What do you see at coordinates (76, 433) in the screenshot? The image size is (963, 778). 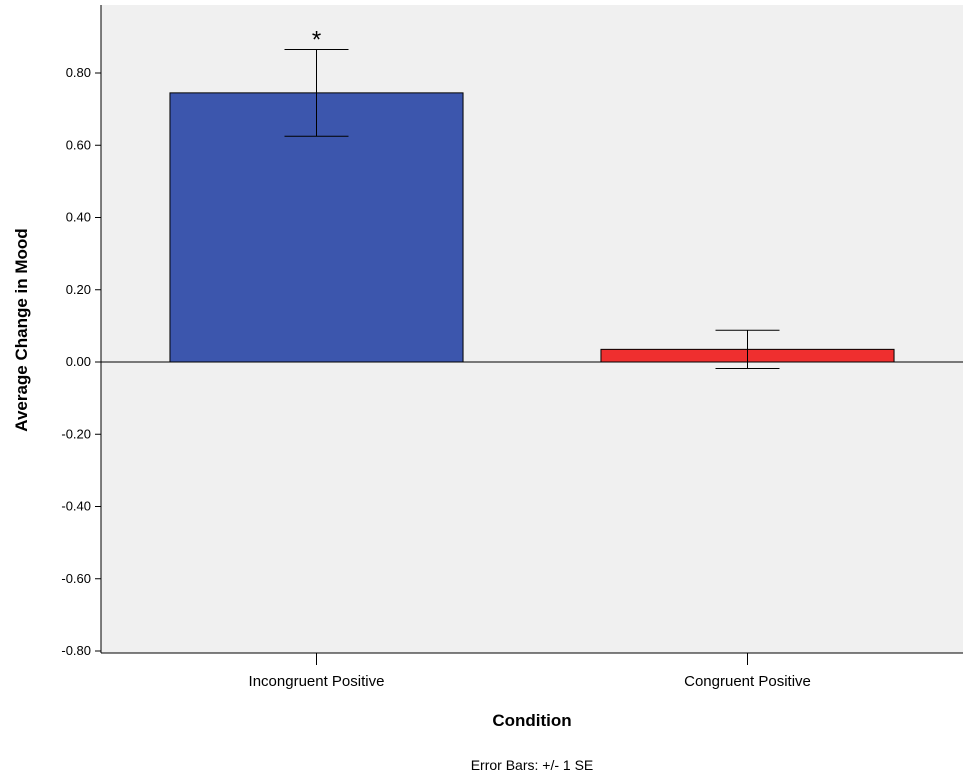 I see `y-tick-label: -0.20` at bounding box center [76, 433].